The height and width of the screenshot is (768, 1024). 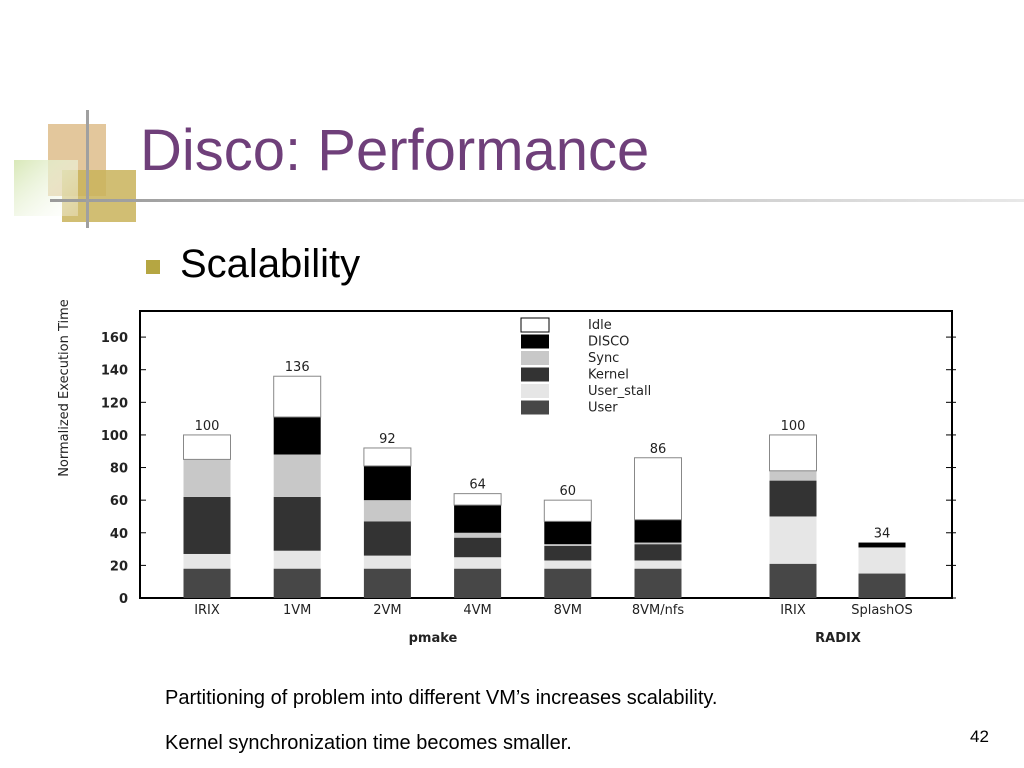 What do you see at coordinates (537, 200) in the screenshot?
I see `title-rule` at bounding box center [537, 200].